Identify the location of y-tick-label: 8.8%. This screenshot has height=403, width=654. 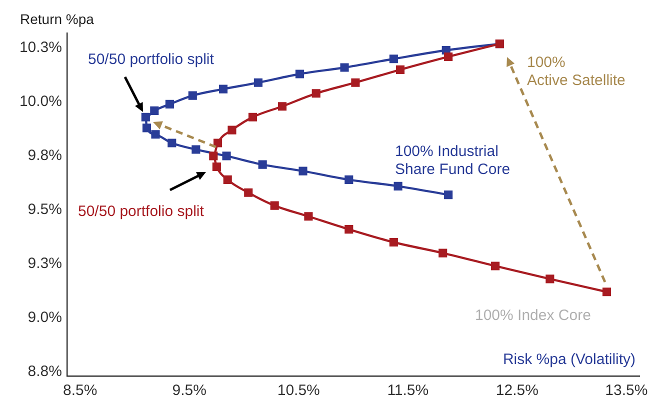
(45, 371).